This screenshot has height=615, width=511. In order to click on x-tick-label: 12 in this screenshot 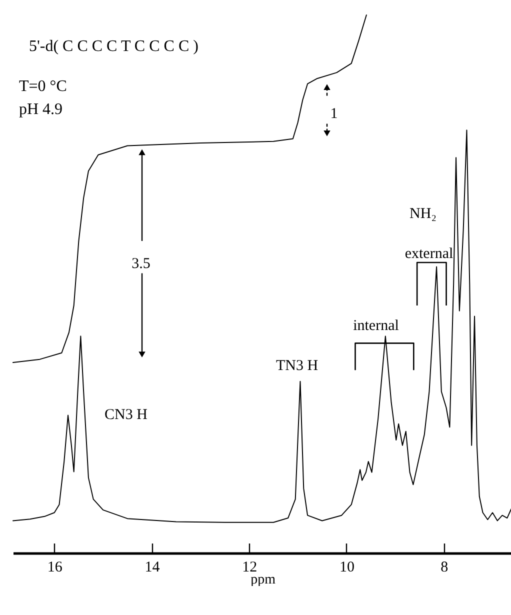, I will do `click(250, 568)`.